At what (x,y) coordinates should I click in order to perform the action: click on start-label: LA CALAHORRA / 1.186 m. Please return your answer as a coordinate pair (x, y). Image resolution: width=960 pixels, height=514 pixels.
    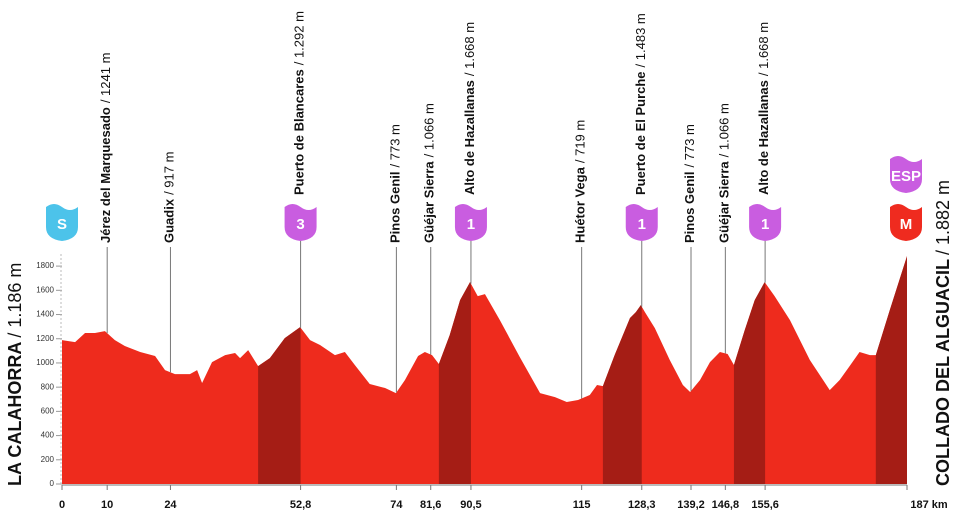
    Looking at the image, I should click on (15, 374).